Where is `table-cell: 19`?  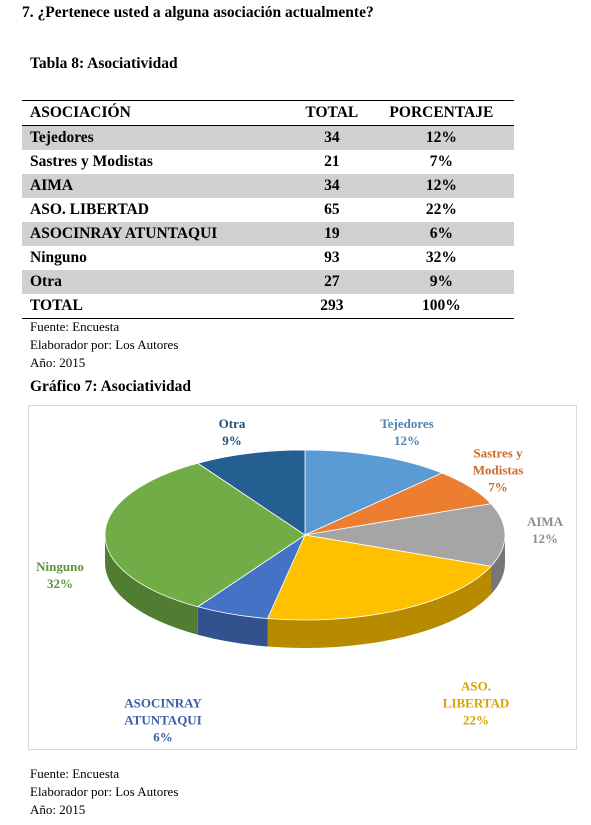
table-cell: 19 is located at coordinates (331, 234).